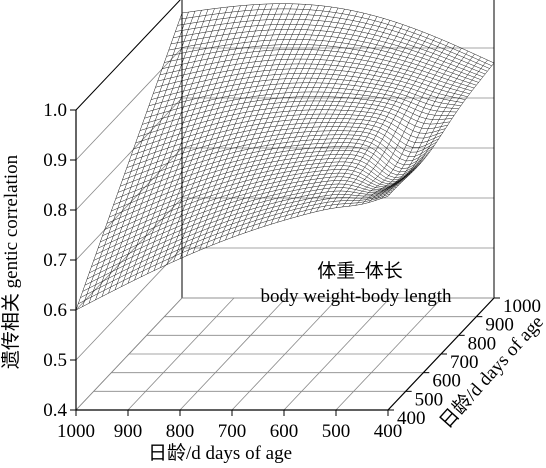  What do you see at coordinates (55, 210) in the screenshot?
I see `z-tick-label: 0.8` at bounding box center [55, 210].